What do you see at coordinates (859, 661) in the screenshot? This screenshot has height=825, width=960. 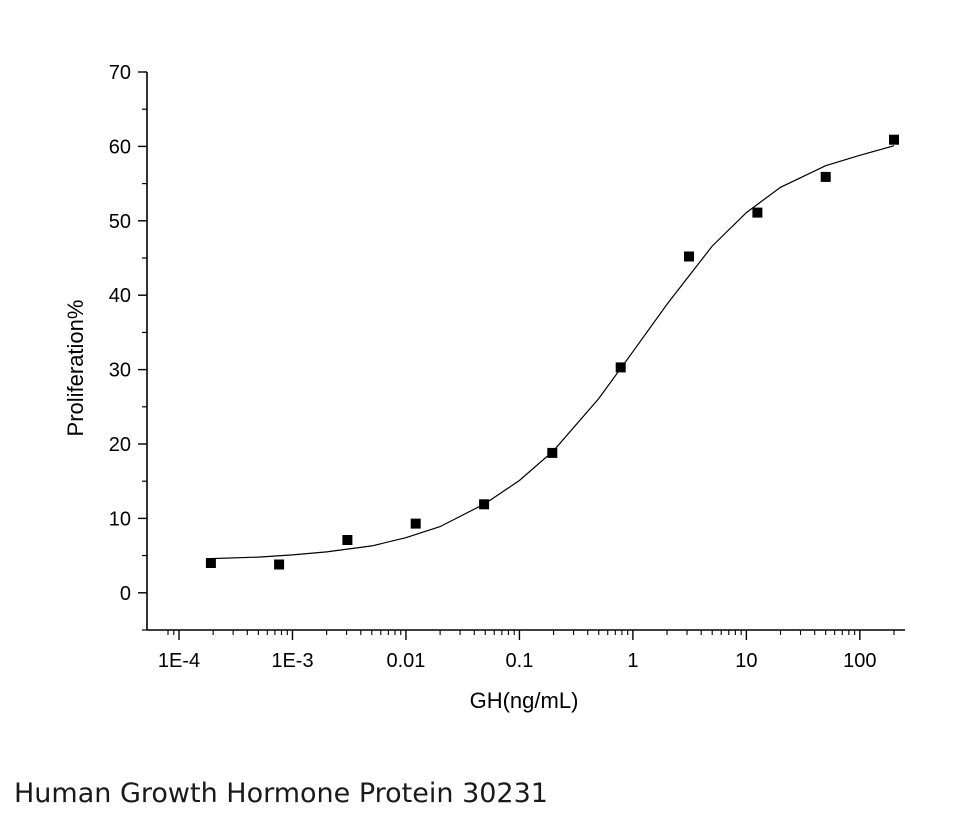 I see `x-tick-label: 100` at bounding box center [859, 661].